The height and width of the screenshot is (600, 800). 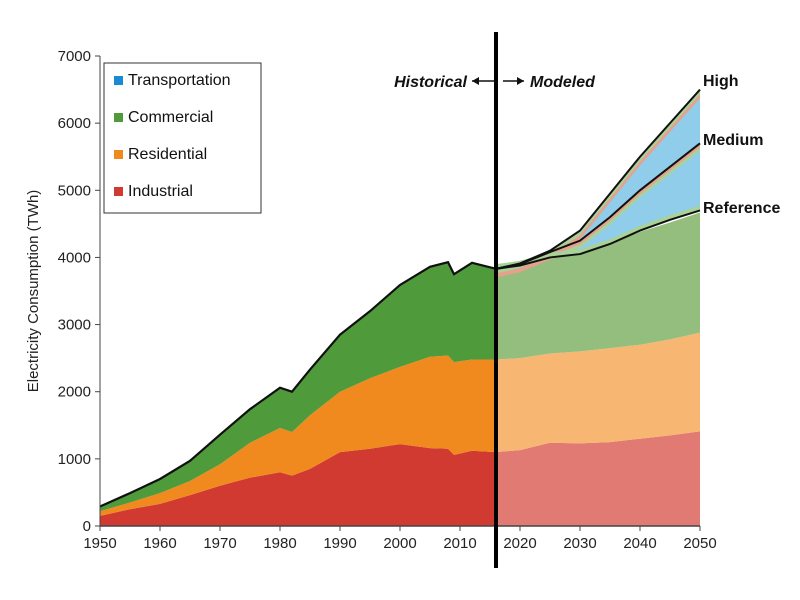 I want to click on x-tick-label: 1990, so click(x=339, y=543).